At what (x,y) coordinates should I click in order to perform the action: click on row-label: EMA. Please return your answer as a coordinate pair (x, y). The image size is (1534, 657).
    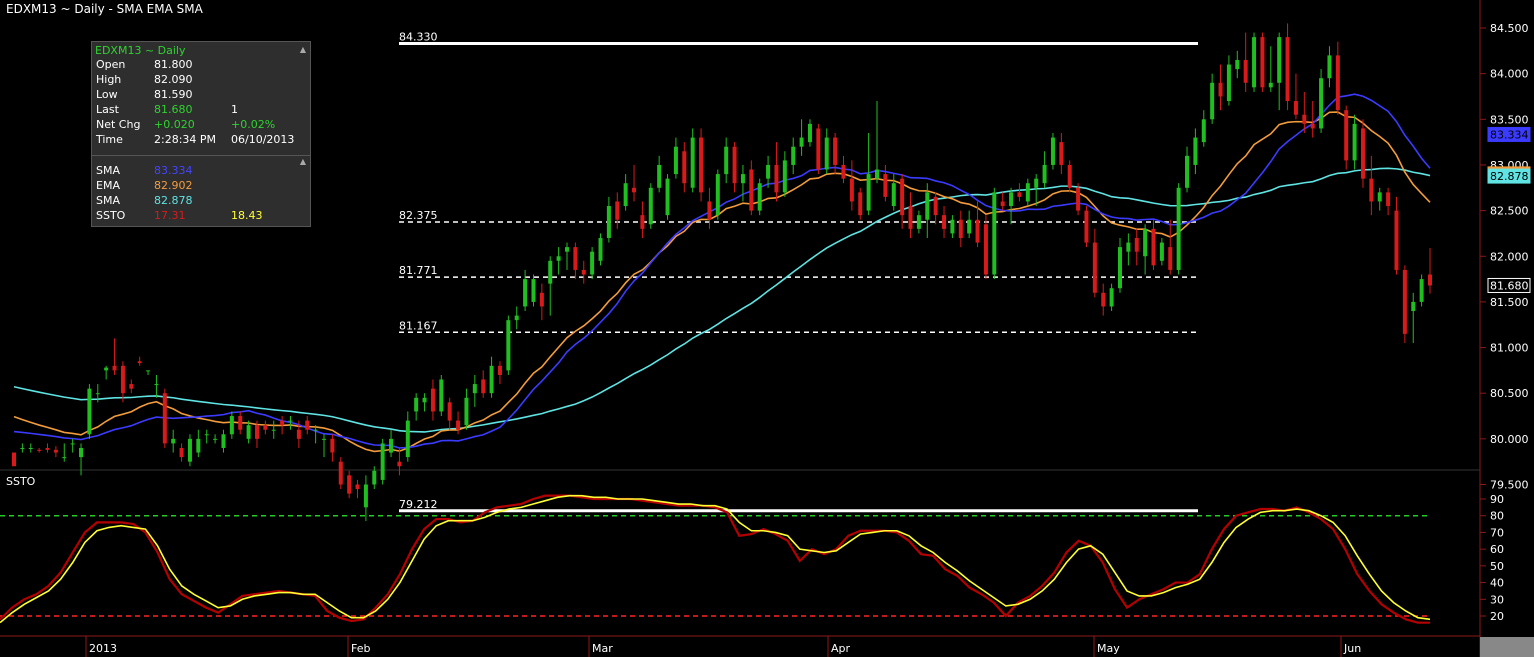
    Looking at the image, I should click on (108, 185).